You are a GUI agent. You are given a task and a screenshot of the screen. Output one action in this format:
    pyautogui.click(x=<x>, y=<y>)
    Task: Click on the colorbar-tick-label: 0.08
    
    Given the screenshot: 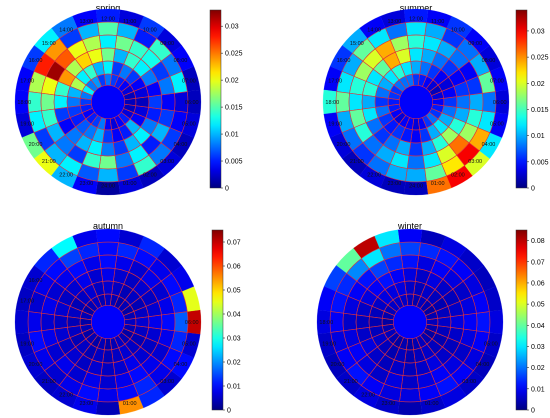 What is the action you would take?
    pyautogui.click(x=538, y=241)
    